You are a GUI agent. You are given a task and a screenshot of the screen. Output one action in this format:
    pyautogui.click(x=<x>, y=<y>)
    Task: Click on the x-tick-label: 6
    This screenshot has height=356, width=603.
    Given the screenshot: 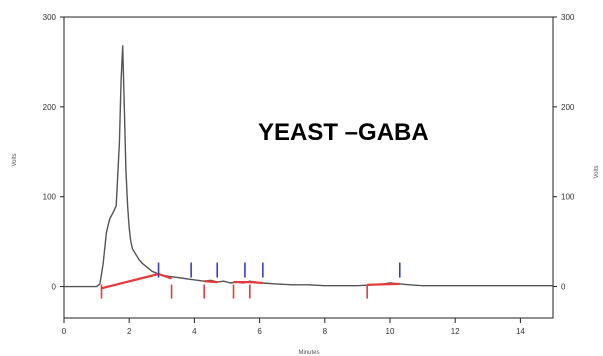 What is the action you would take?
    pyautogui.click(x=259, y=331)
    